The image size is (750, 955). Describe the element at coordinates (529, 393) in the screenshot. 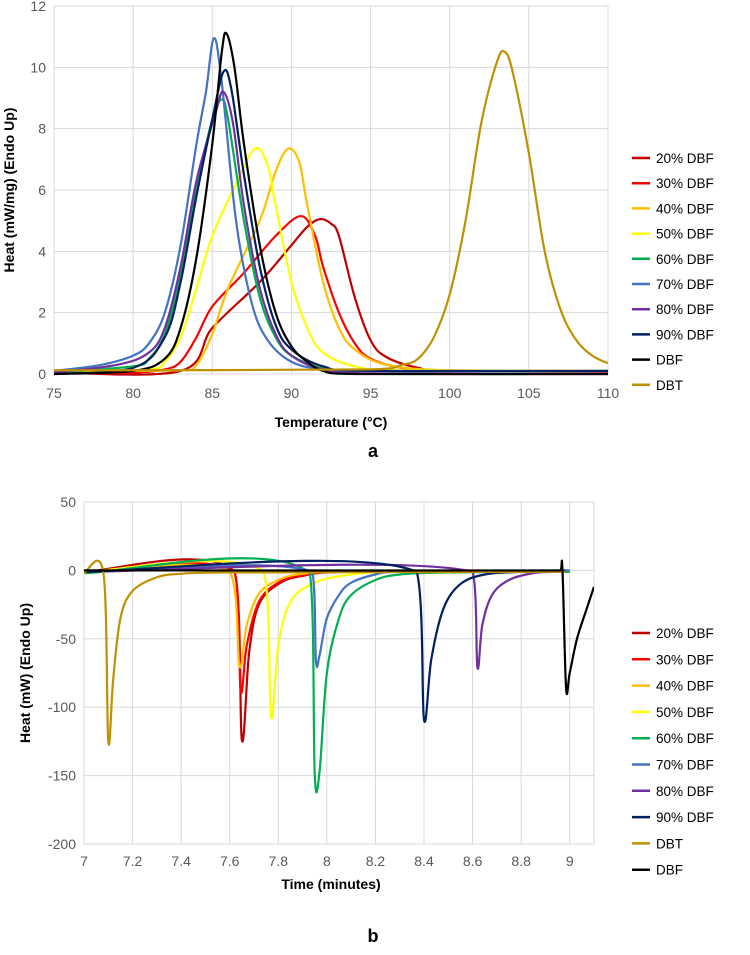

I see `chart-a-x-tick-label: 105` at that location.